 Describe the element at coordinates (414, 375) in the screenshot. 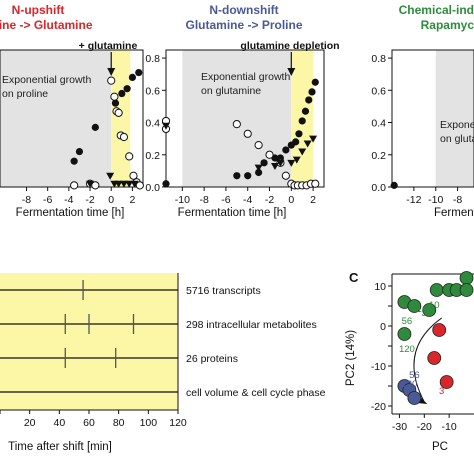

I see `pca-annotation: 56` at that location.